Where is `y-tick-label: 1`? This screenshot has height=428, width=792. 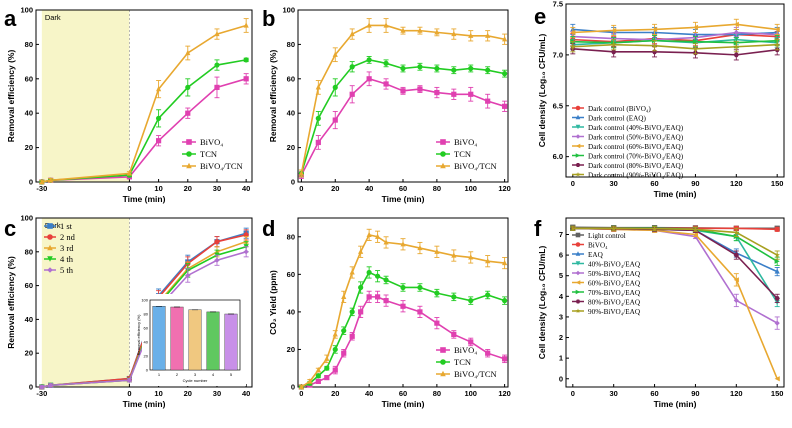
y-tick-label: 1 is located at coordinates (561, 358).